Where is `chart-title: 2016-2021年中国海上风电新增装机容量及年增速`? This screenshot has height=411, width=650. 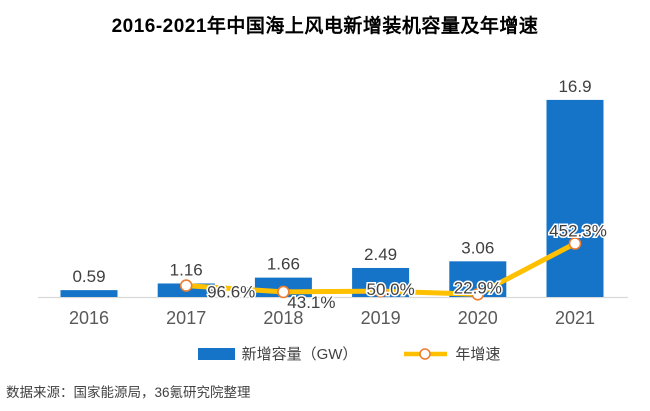 chart-title: 2016-2021年中国海上风电新增装机容量及年增速 is located at coordinates (325, 26).